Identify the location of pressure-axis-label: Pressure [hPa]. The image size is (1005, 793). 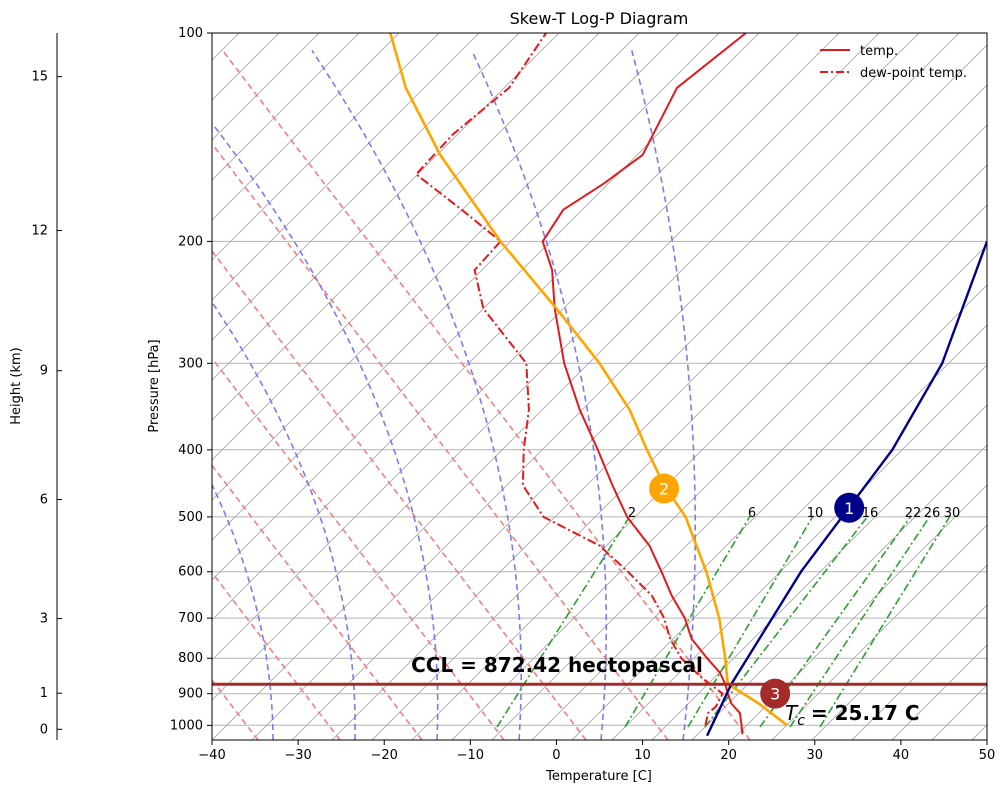
(154, 385).